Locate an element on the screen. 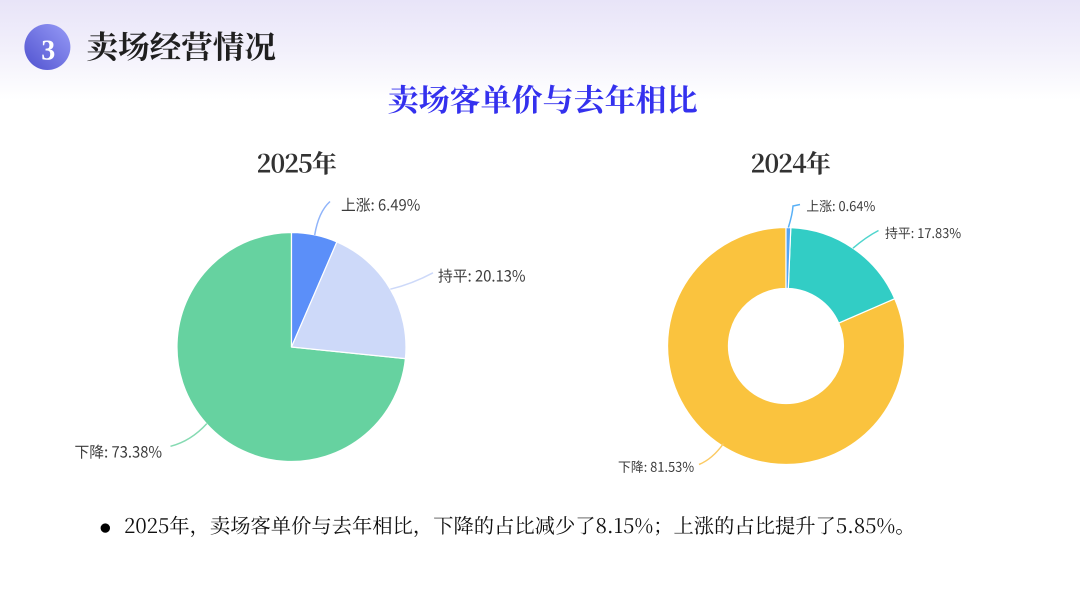  svg-text: 3 is located at coordinates (48, 50).